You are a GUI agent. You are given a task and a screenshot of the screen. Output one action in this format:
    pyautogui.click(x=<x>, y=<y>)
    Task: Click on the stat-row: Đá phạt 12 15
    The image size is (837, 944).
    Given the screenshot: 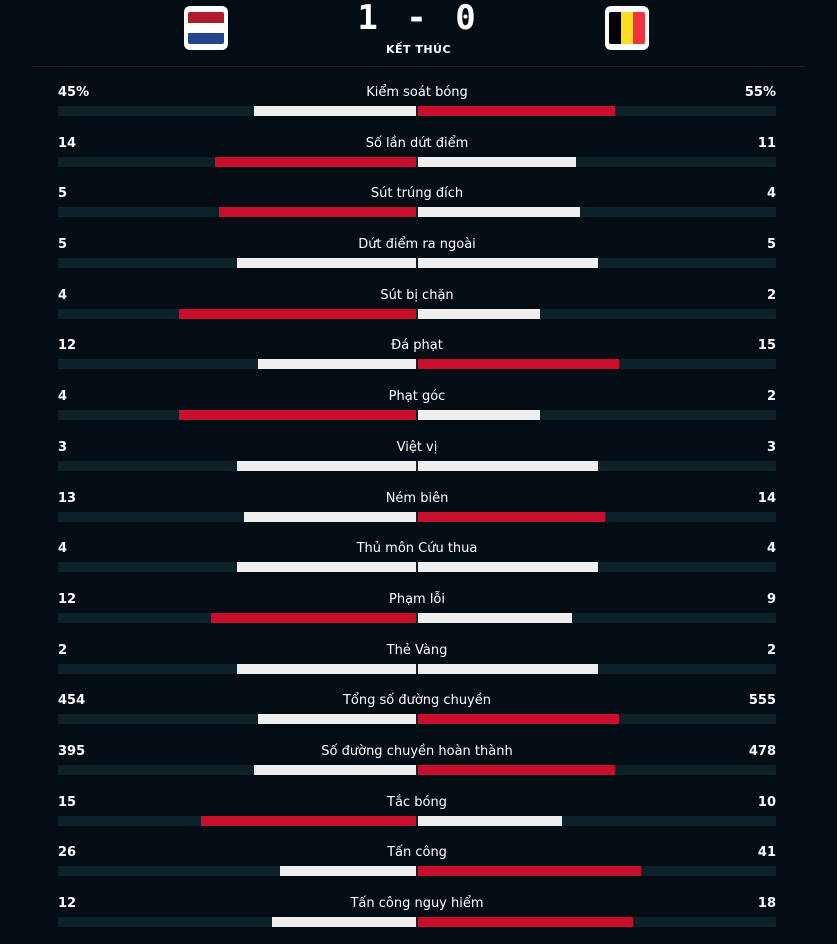 What is the action you would take?
    pyautogui.click(x=417, y=362)
    